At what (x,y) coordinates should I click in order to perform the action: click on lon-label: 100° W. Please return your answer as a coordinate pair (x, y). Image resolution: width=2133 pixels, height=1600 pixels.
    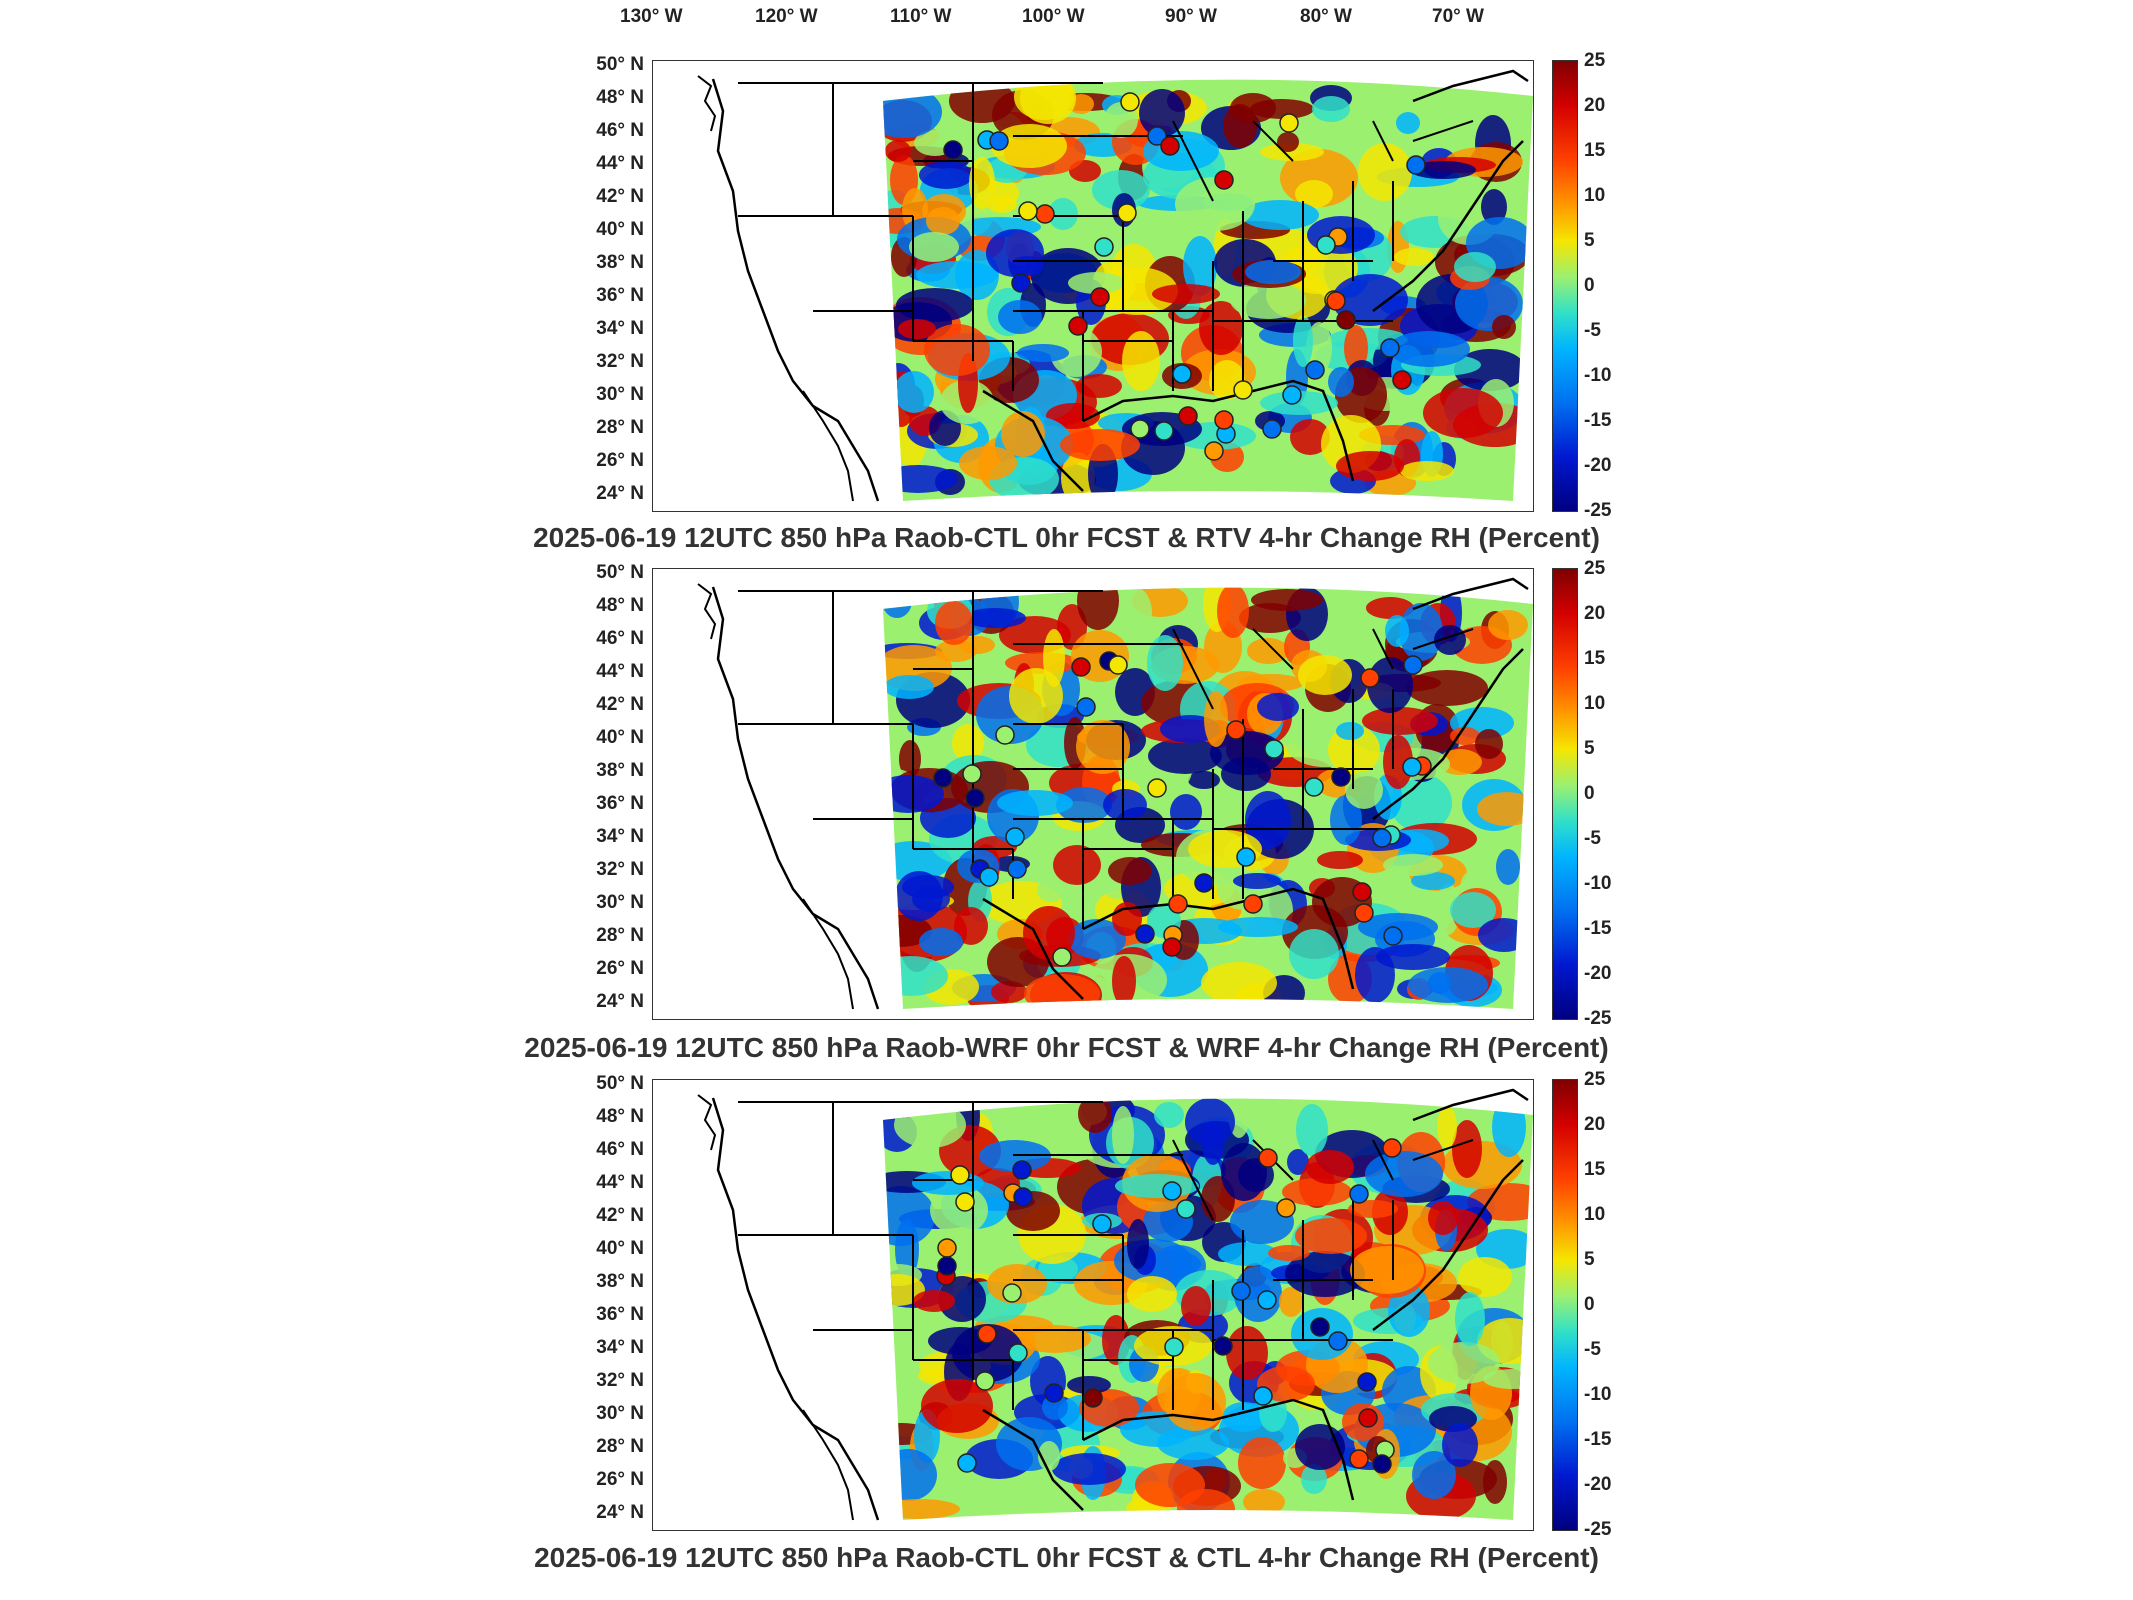
    Looking at the image, I should click on (1053, 16).